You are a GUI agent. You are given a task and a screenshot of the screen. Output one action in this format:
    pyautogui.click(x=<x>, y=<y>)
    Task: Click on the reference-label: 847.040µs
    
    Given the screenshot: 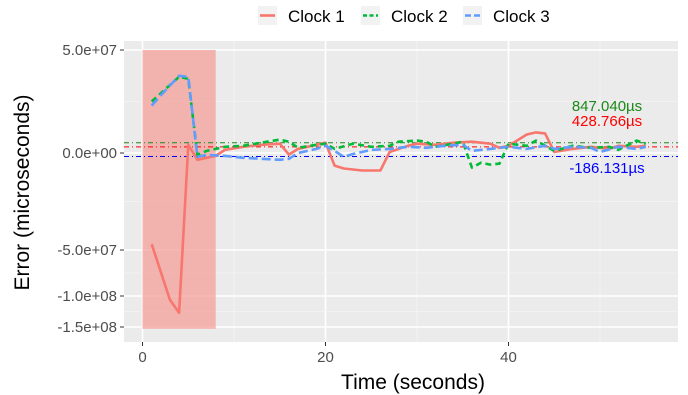 What is the action you would take?
    pyautogui.click(x=607, y=106)
    